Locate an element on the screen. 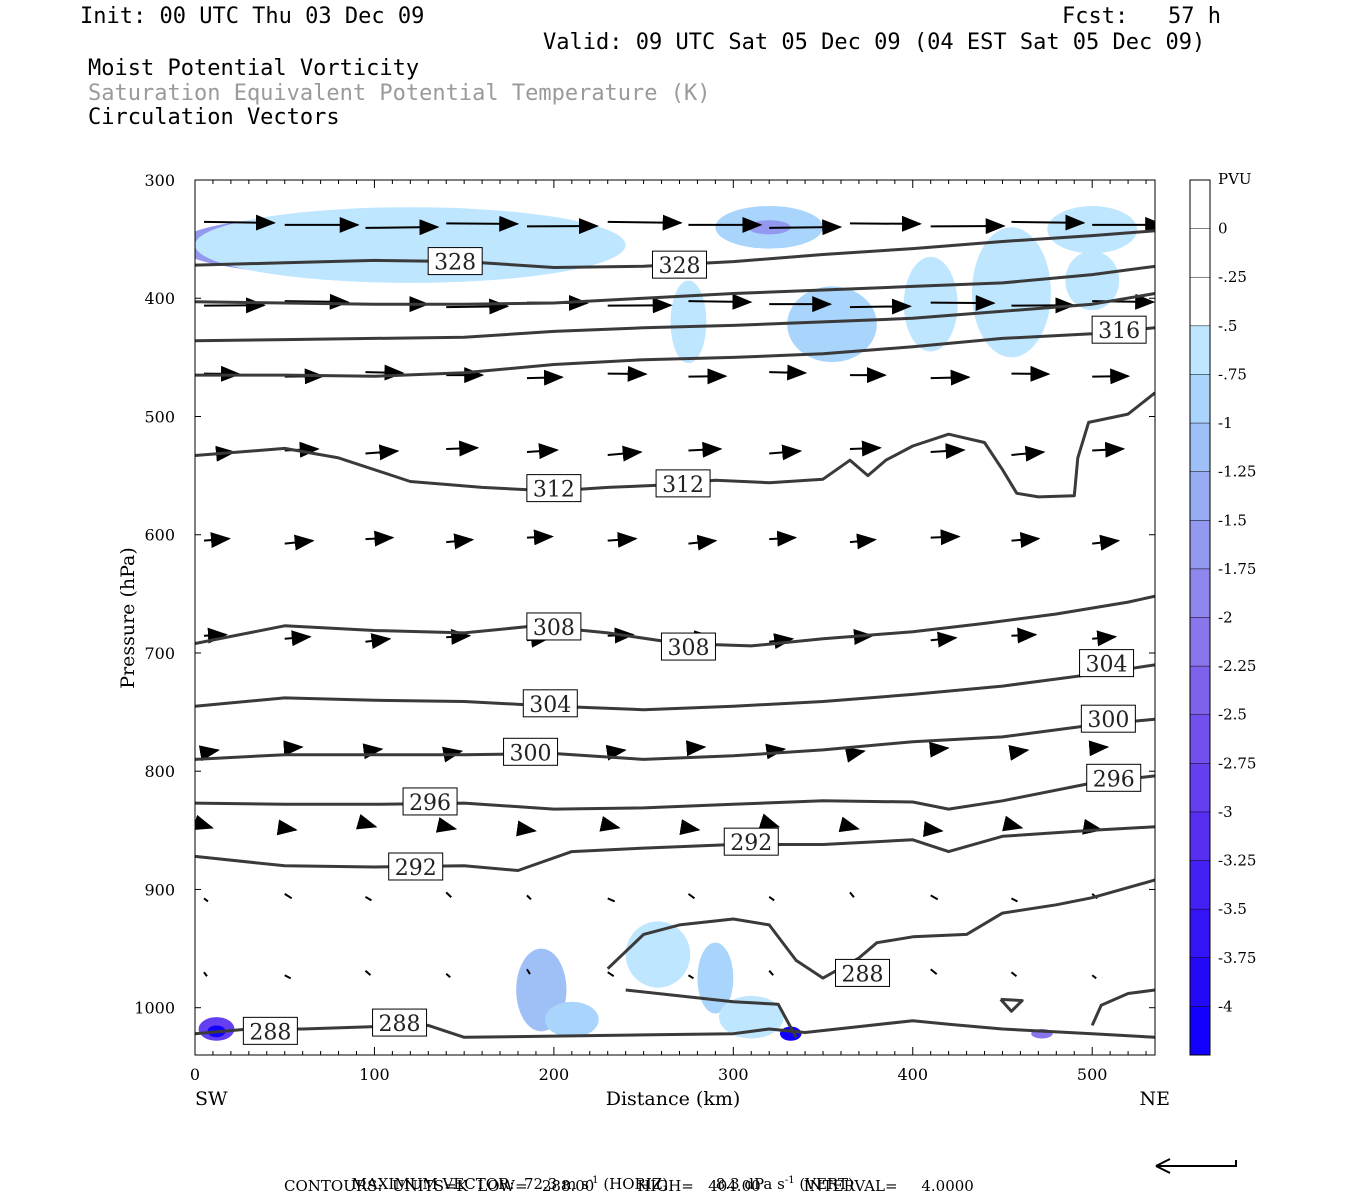 This screenshot has height=1200, width=1350. field-title-vectors: Circulation Vectors is located at coordinates (214, 117).